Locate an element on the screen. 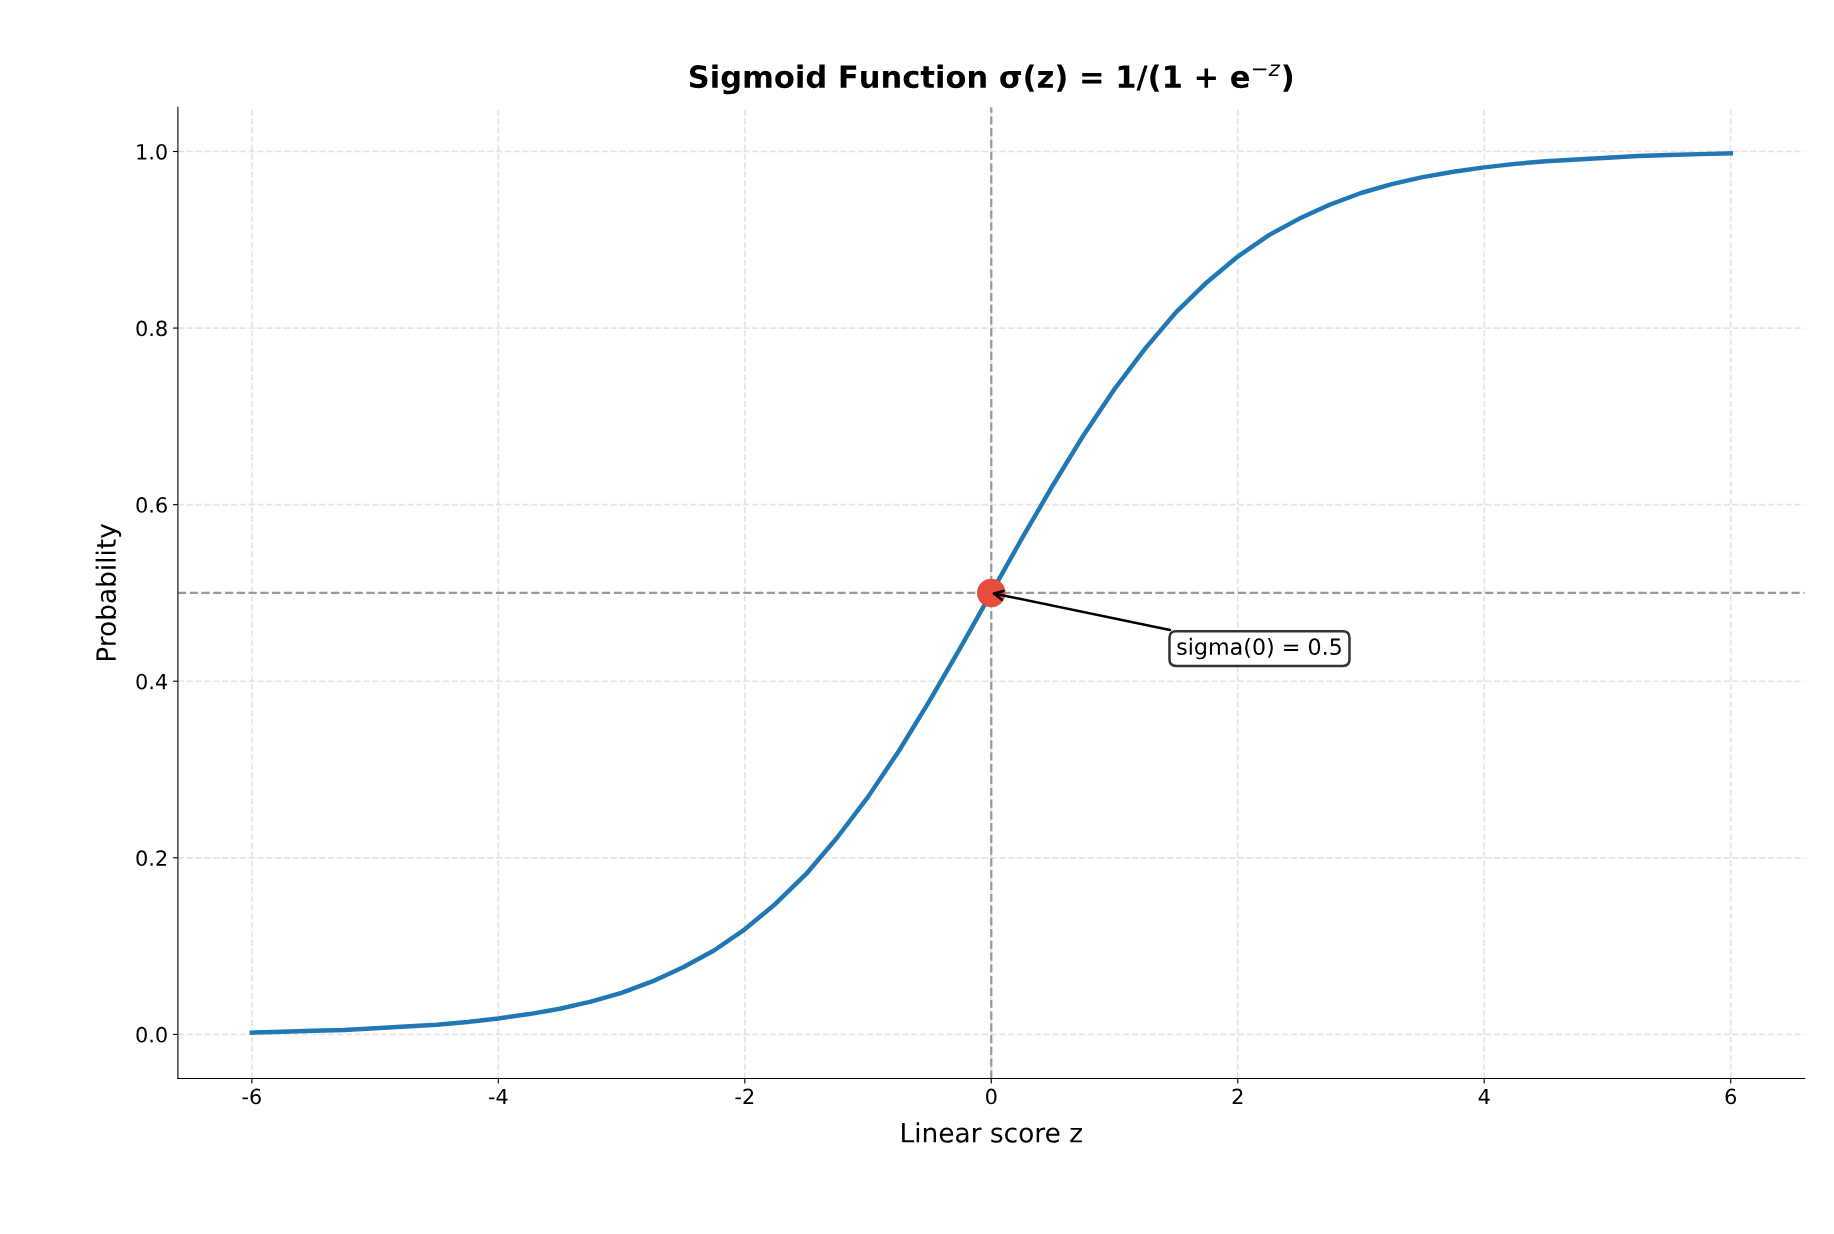 The image size is (1834, 1234). y-tick-label: 0.4 is located at coordinates (152, 681).